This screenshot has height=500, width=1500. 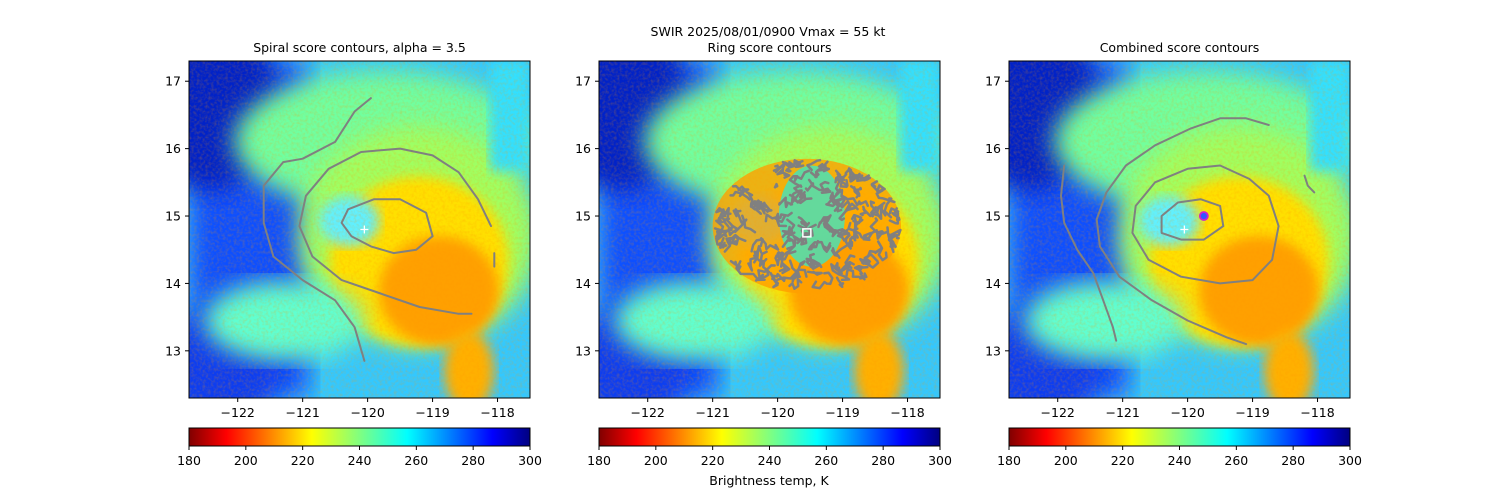 I want to click on ring-contour-field, so click(x=807, y=226).